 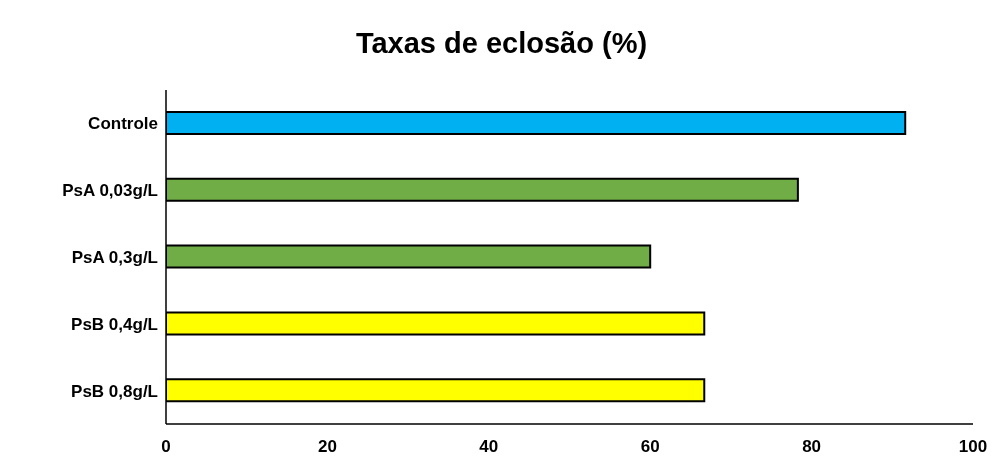 I want to click on y-tick-label: PsA 0,3g/L, so click(x=114, y=258).